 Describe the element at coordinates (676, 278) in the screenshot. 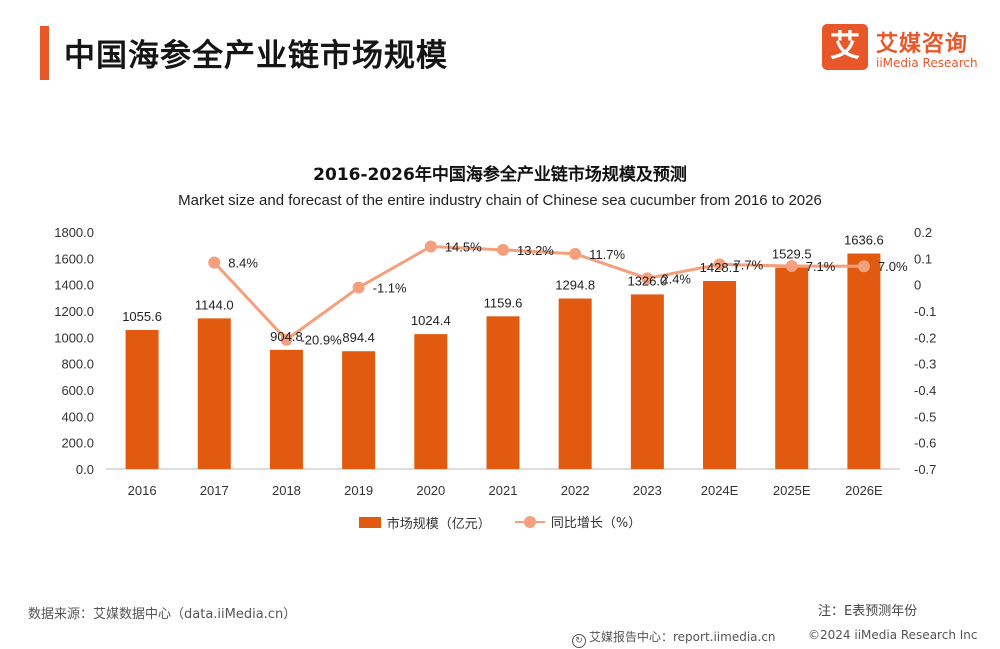

I see `growth-value-label: 2.4%` at that location.